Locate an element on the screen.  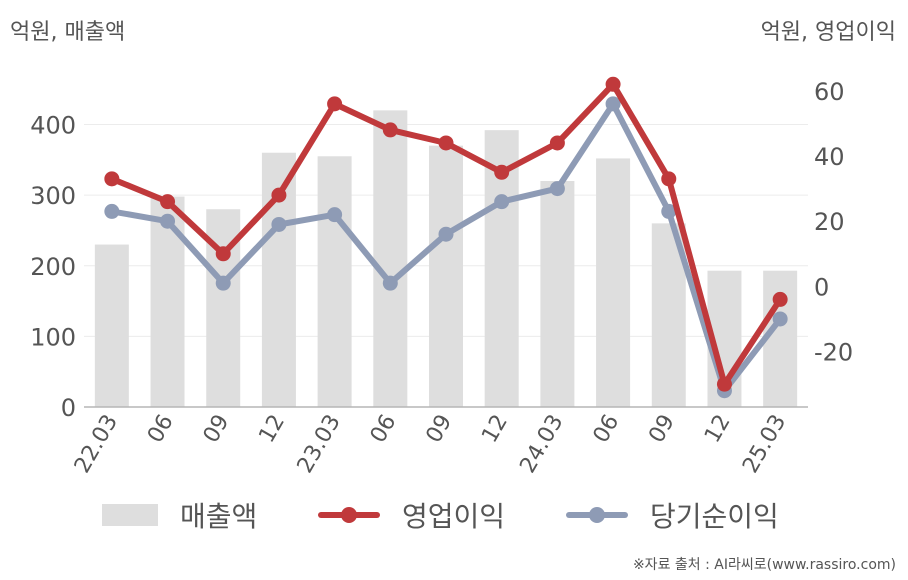
source-note: ※자료 출처 : AI라씨로(www.rassiro.com) is located at coordinates (764, 565).